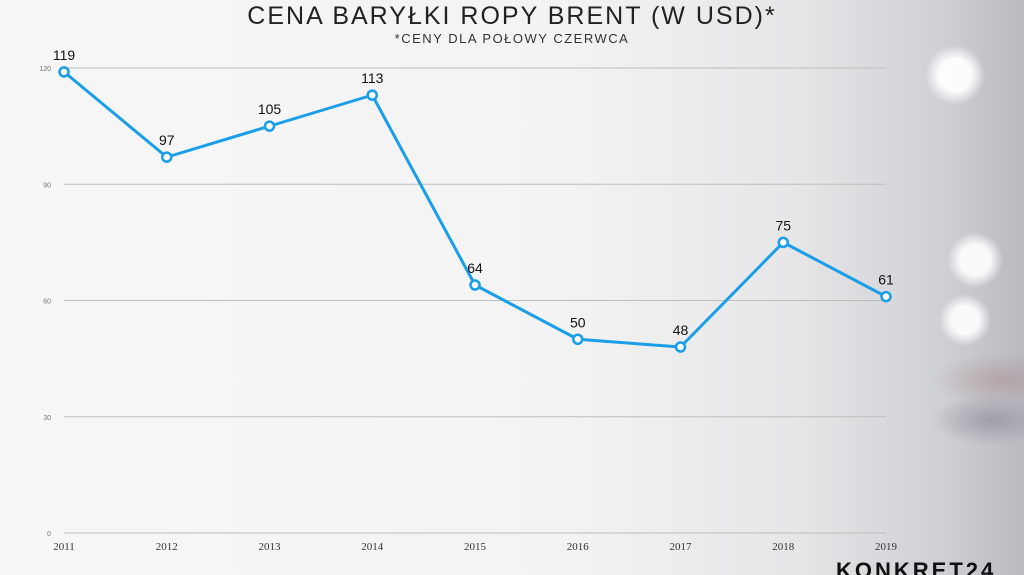 The image size is (1024, 575). I want to click on data-point-2017, so click(680, 347).